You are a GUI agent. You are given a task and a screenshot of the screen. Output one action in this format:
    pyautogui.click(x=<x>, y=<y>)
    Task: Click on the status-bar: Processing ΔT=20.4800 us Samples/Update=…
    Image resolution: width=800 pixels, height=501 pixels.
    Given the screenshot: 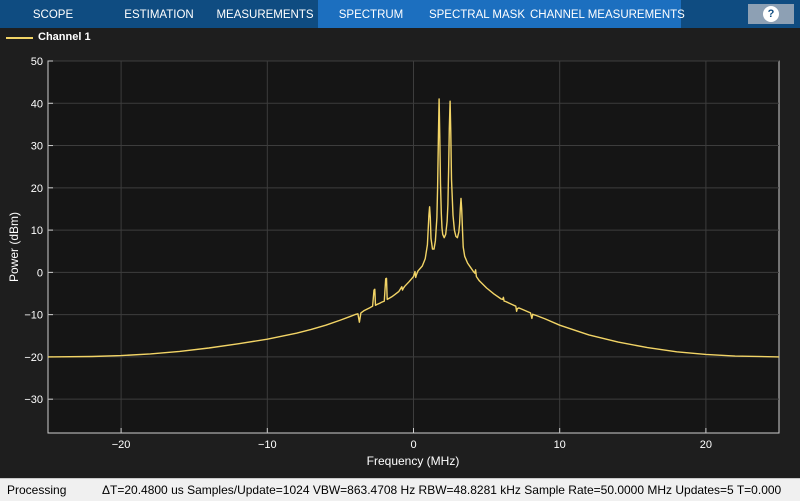 What is the action you would take?
    pyautogui.click(x=400, y=489)
    